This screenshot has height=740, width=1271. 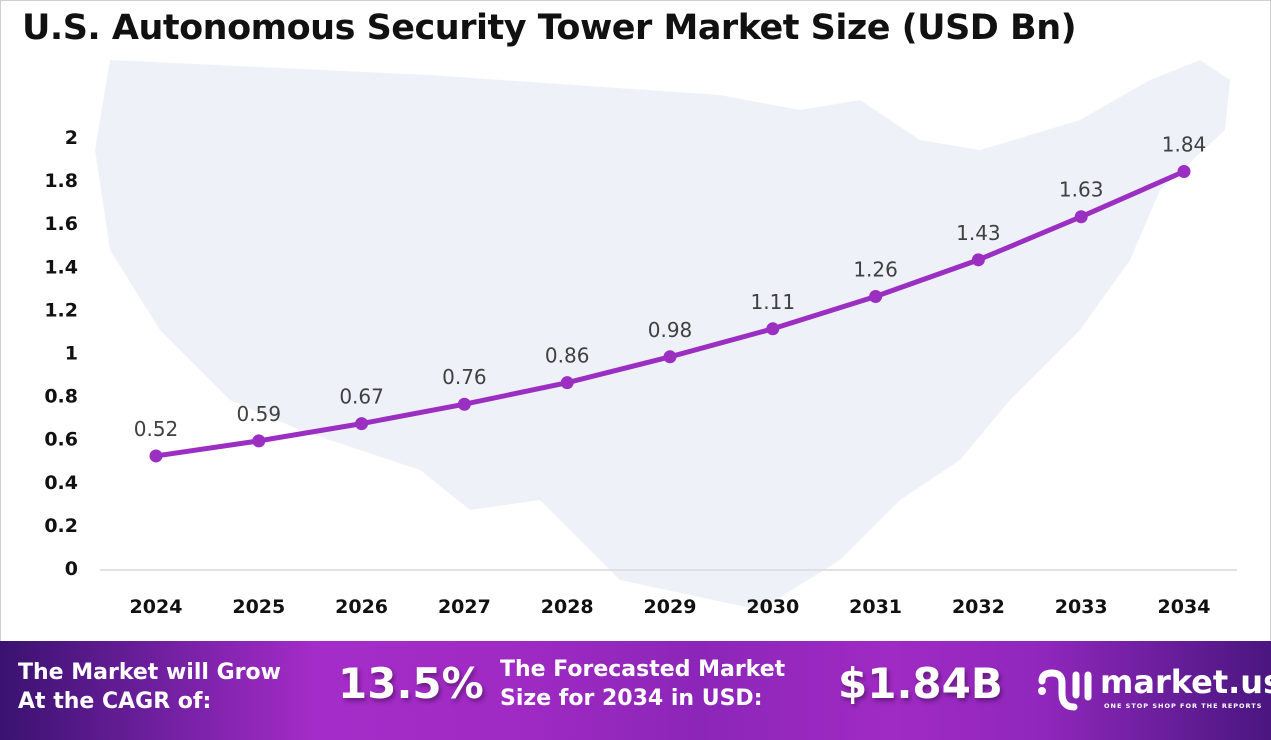 I want to click on cagr-label-line1: The Market will Grow, so click(x=149, y=672).